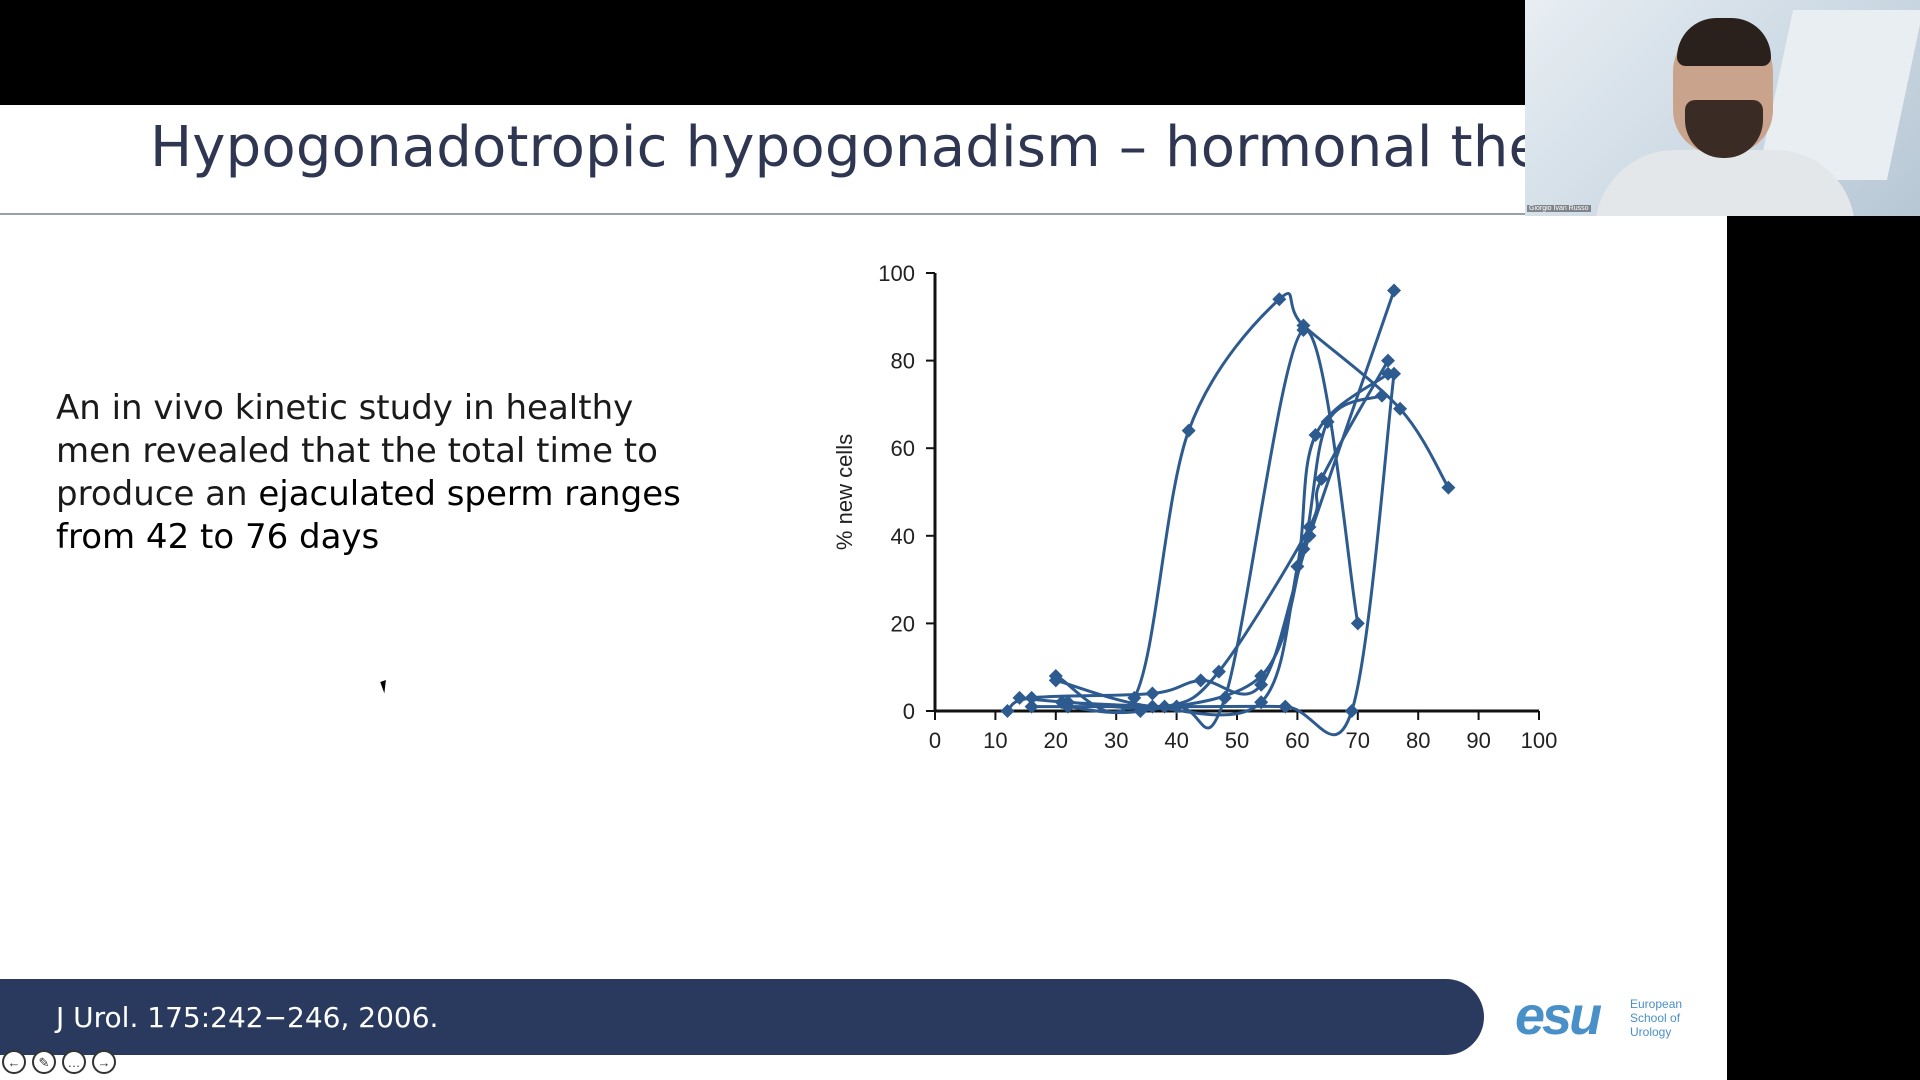 Image resolution: width=1920 pixels, height=1080 pixels. I want to click on x-tick-label-9: 90, so click(1478, 740).